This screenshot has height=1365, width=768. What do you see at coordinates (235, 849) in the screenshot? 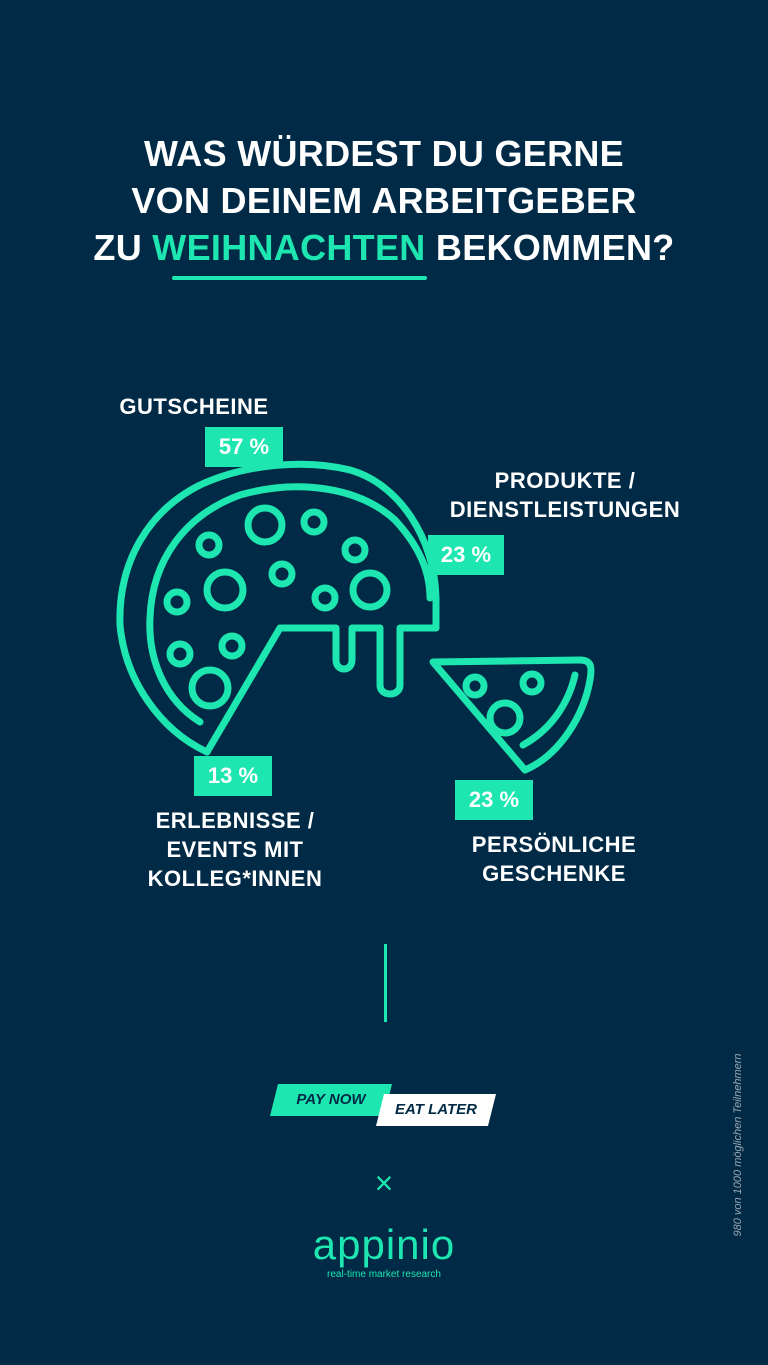
I see `label-erlebnisse: ERLEBNISSE / EVENTS MIT KOLLEG*INNEN` at bounding box center [235, 849].